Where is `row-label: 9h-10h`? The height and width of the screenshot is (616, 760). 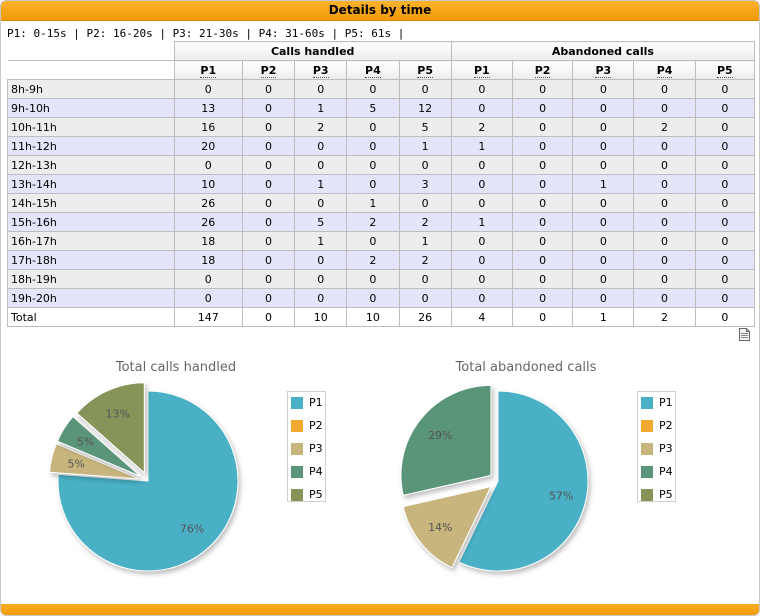 row-label: 9h-10h is located at coordinates (91, 108).